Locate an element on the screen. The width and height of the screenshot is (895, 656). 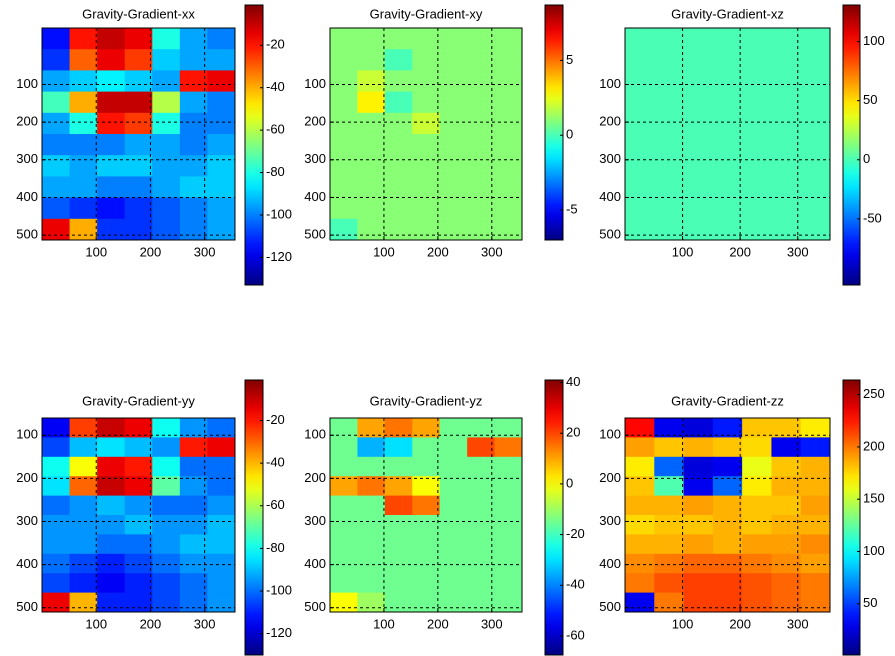
y-tick-label: 200 is located at coordinates (27, 477).